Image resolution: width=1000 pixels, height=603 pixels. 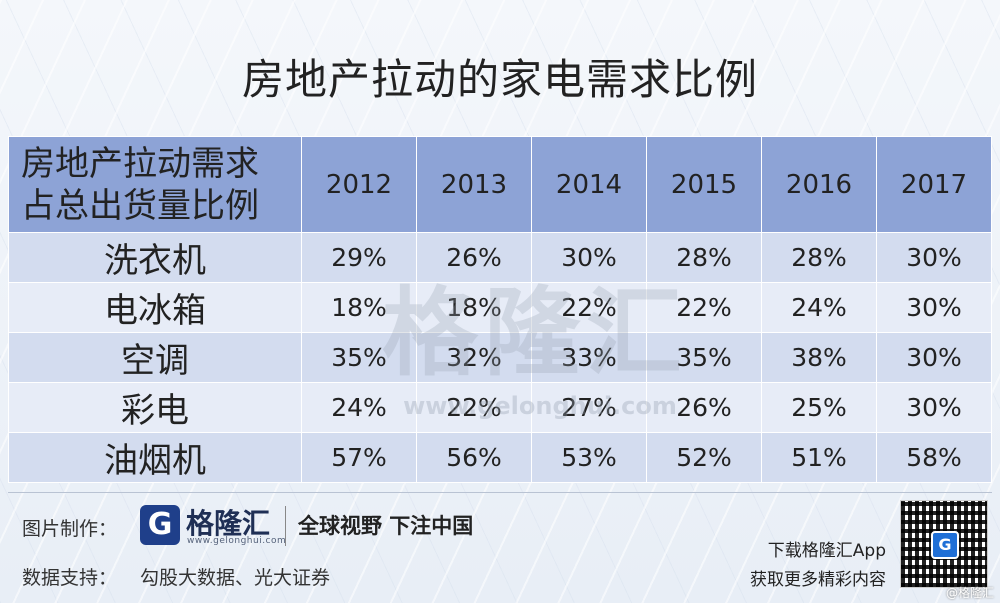 What do you see at coordinates (160, 525) in the screenshot?
I see `brand-logo-icon: G` at bounding box center [160, 525].